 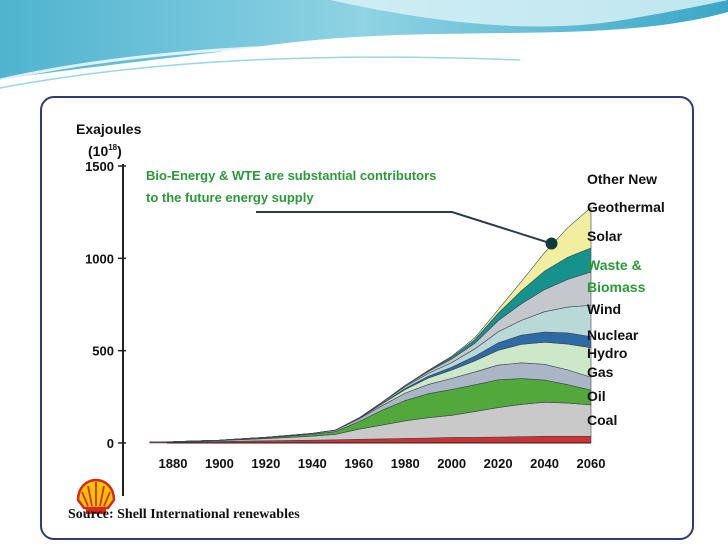 What do you see at coordinates (591, 463) in the screenshot?
I see `x-tick-label: 2060` at bounding box center [591, 463].